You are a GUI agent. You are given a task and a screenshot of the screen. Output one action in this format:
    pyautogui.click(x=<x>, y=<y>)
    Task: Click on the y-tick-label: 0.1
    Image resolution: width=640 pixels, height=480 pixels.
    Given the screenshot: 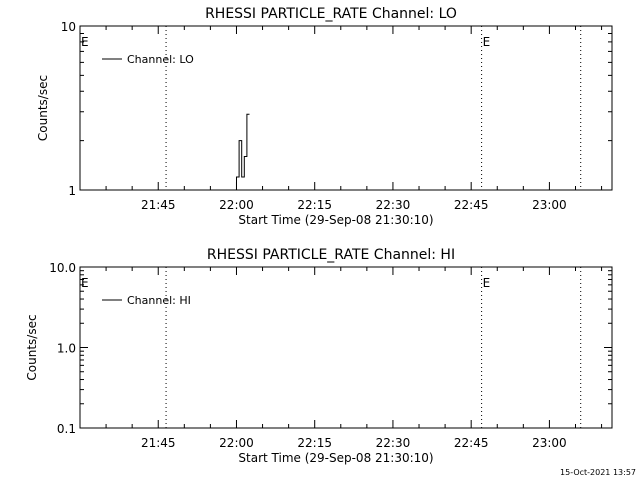 What is the action you would take?
    pyautogui.click(x=66, y=429)
    